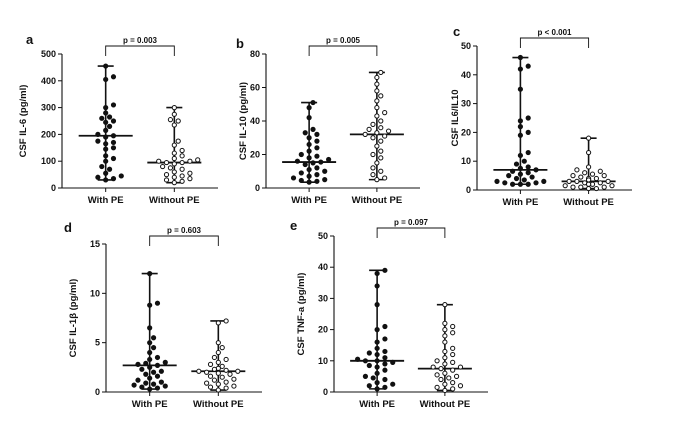  What do you see at coordinates (301, 314) in the screenshot?
I see `y-axis-title: CSF TNF-a (pg/ml)` at bounding box center [301, 314].